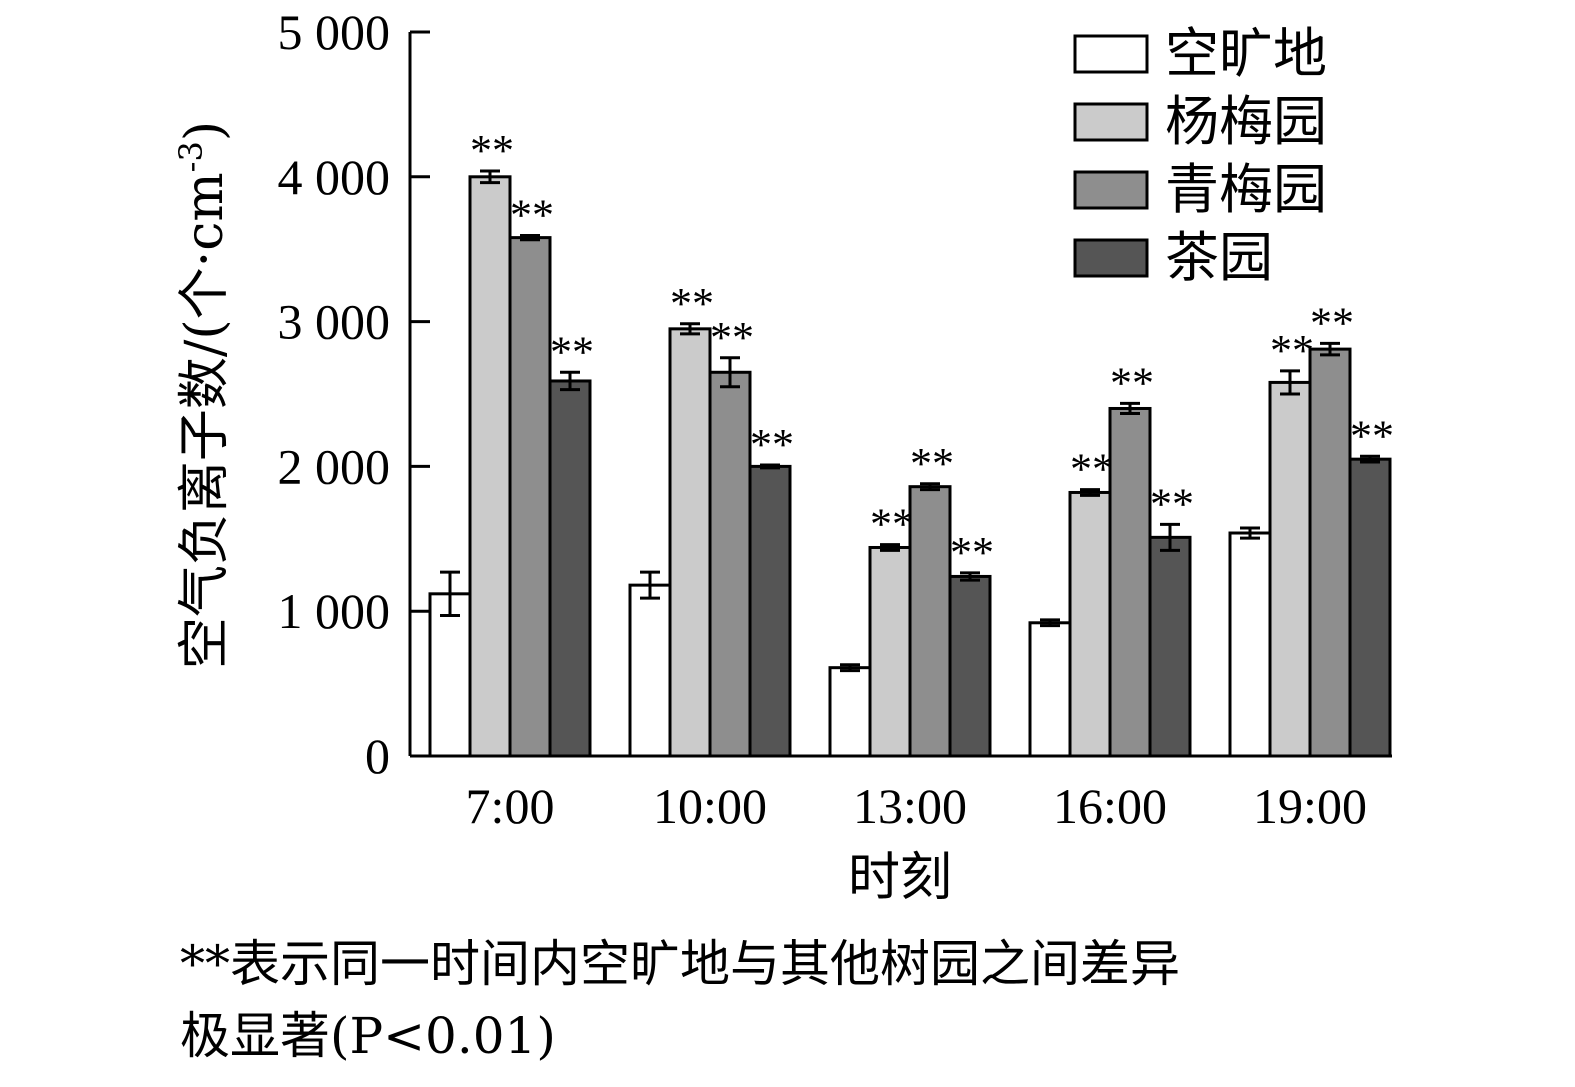 The height and width of the screenshot is (1087, 1575). I want to click on x-tick-label: 19:00, so click(1310, 806).